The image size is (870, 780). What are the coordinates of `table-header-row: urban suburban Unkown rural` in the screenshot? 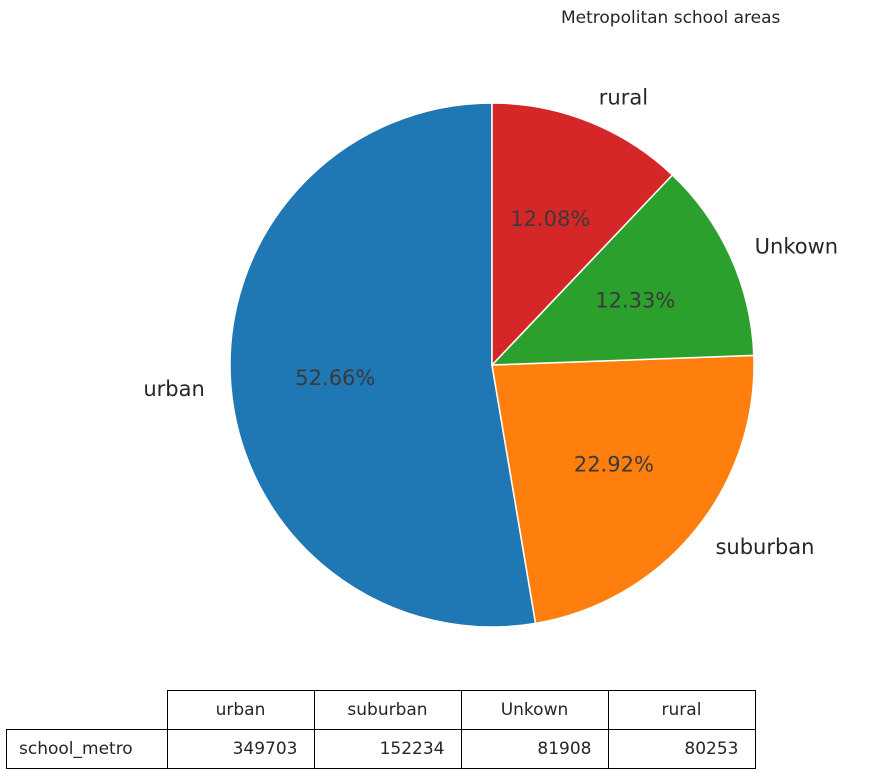 It's located at (381, 710).